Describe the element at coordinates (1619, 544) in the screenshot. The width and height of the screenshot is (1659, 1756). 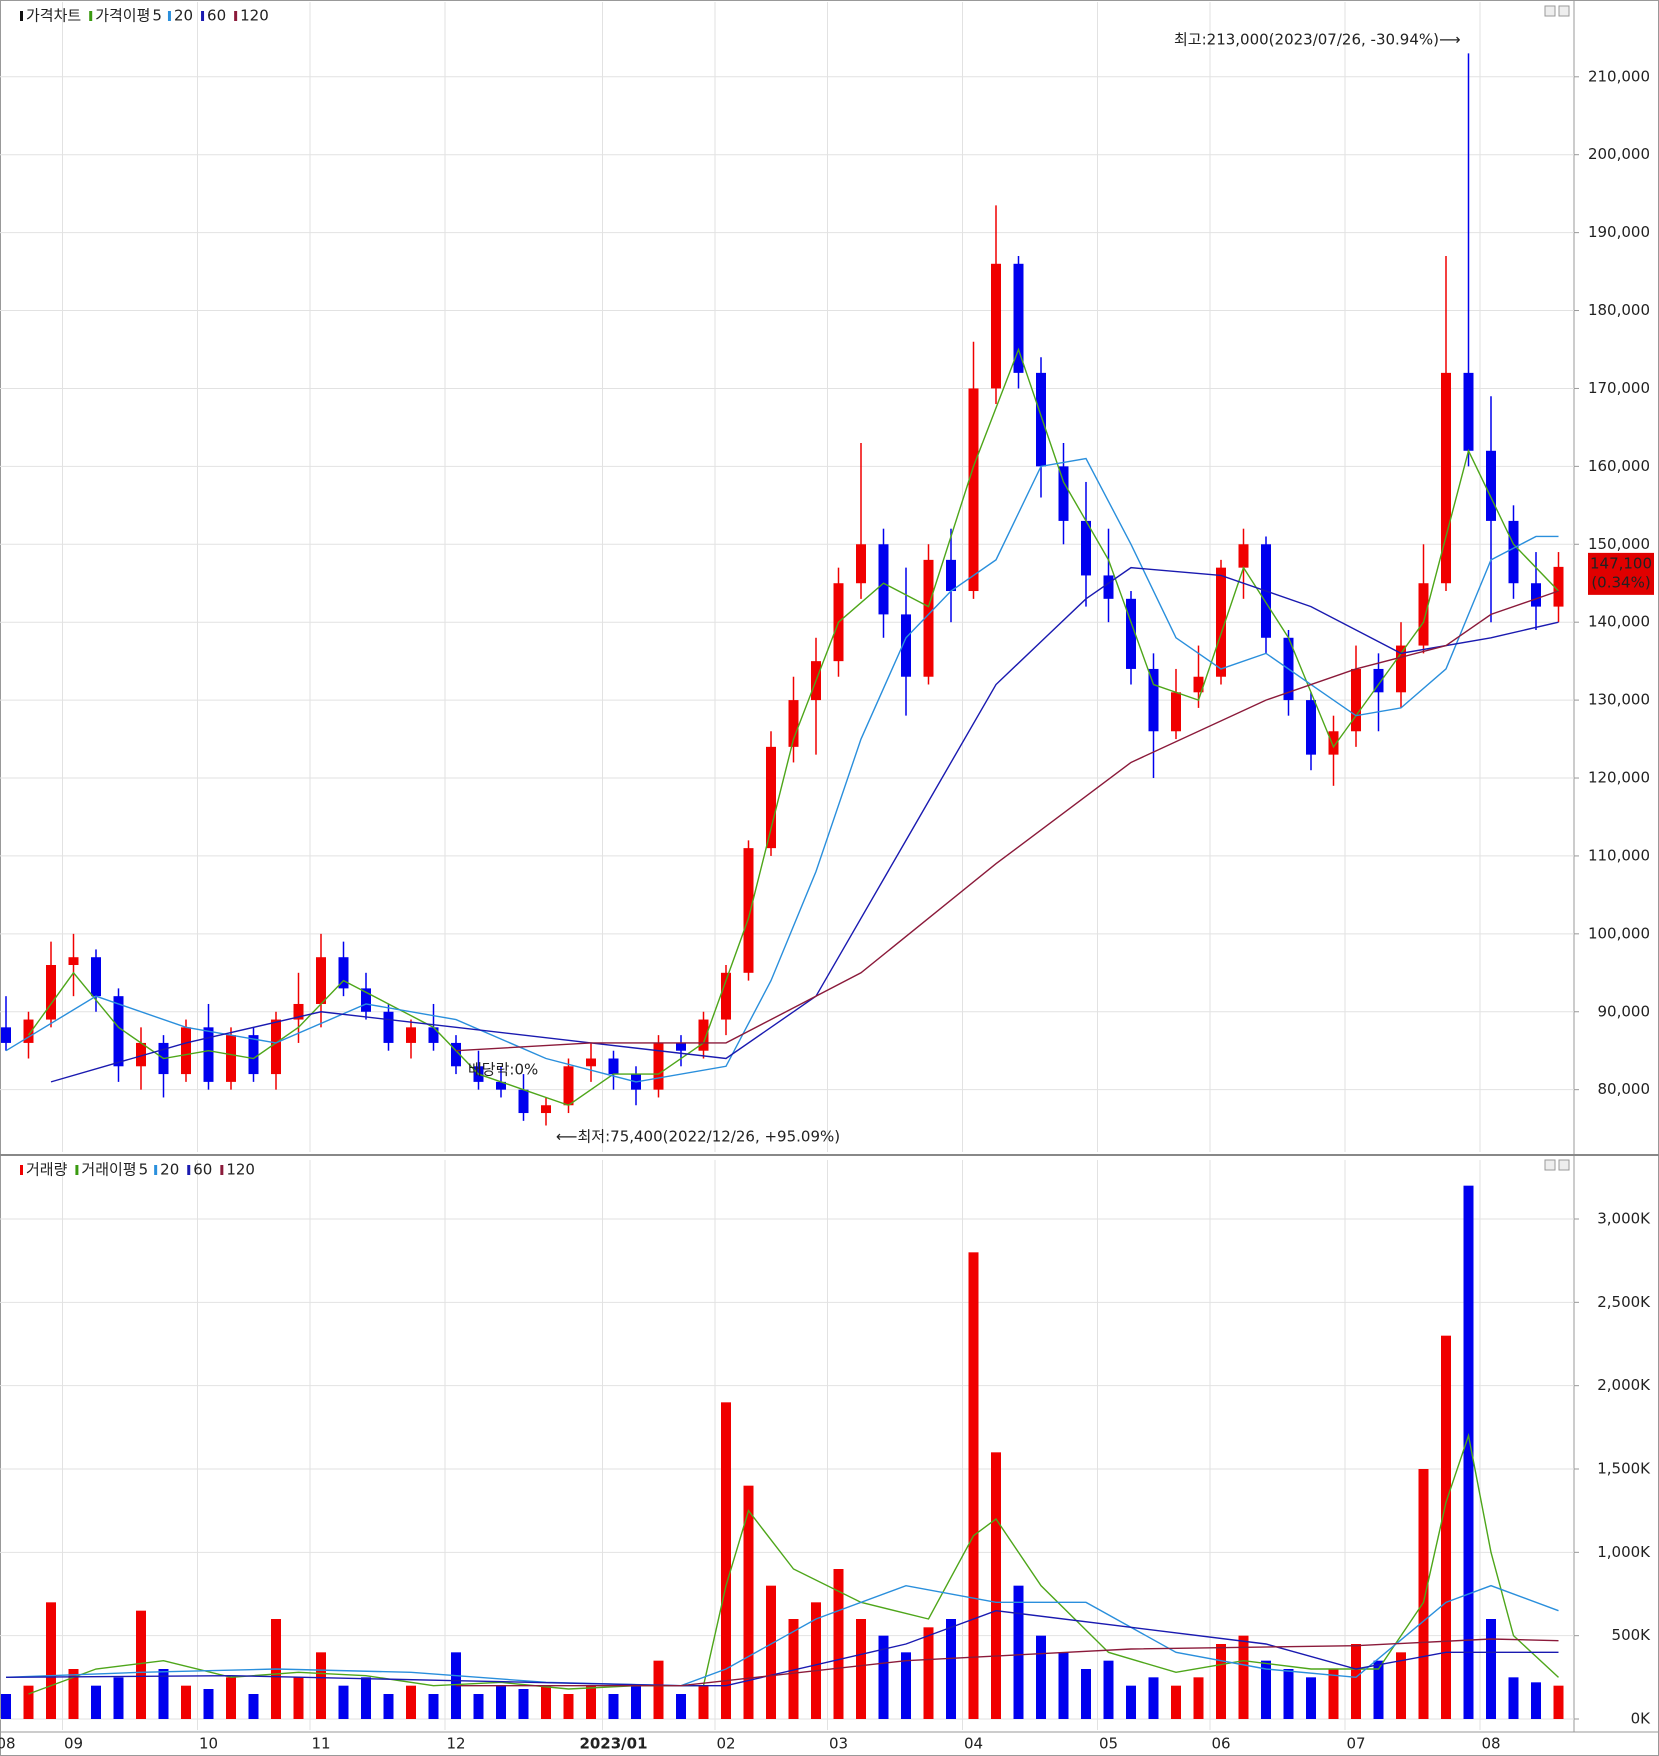
I see `y-tick-label: 150,000` at that location.